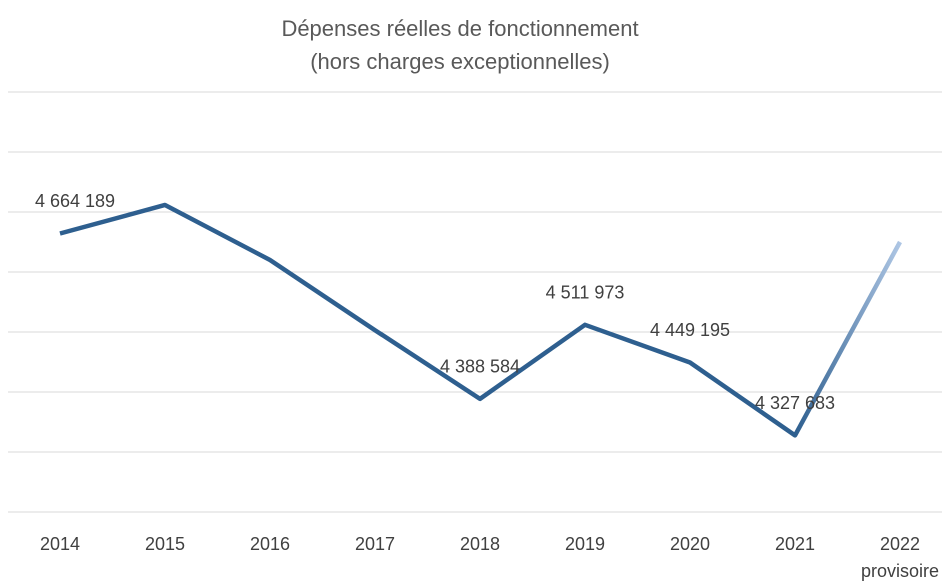 Image resolution: width=950 pixels, height=582 pixels. Describe the element at coordinates (480, 367) in the screenshot. I see `data-label: 4 388 584` at that location.